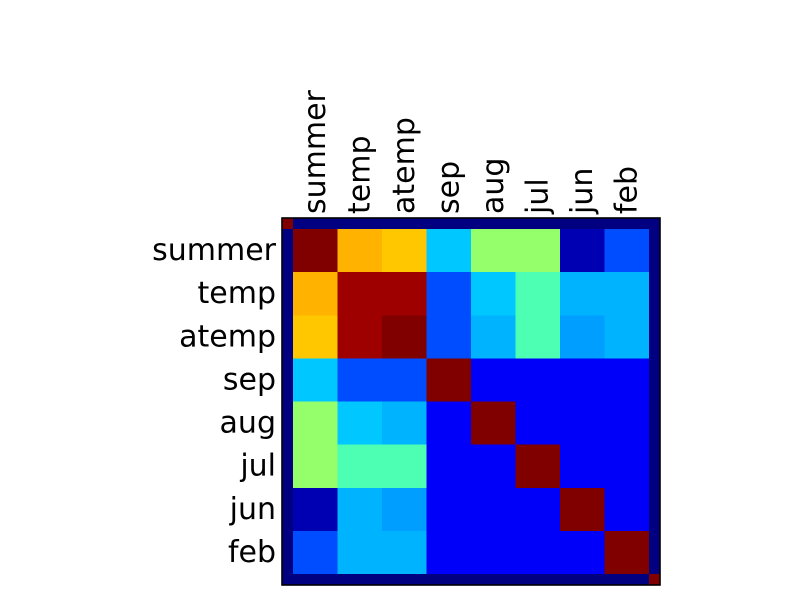 The height and width of the screenshot is (612, 812). What do you see at coordinates (252, 552) in the screenshot?
I see `row-label-feb: feb` at bounding box center [252, 552].